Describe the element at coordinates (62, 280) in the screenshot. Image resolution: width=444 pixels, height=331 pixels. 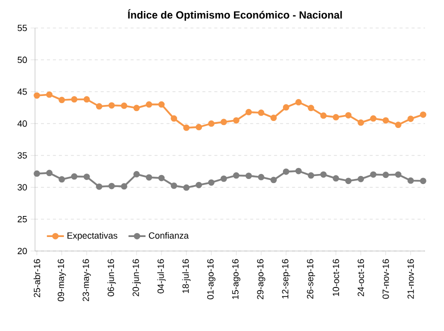
I see `x-tick-label: 09-may-16` at that location.